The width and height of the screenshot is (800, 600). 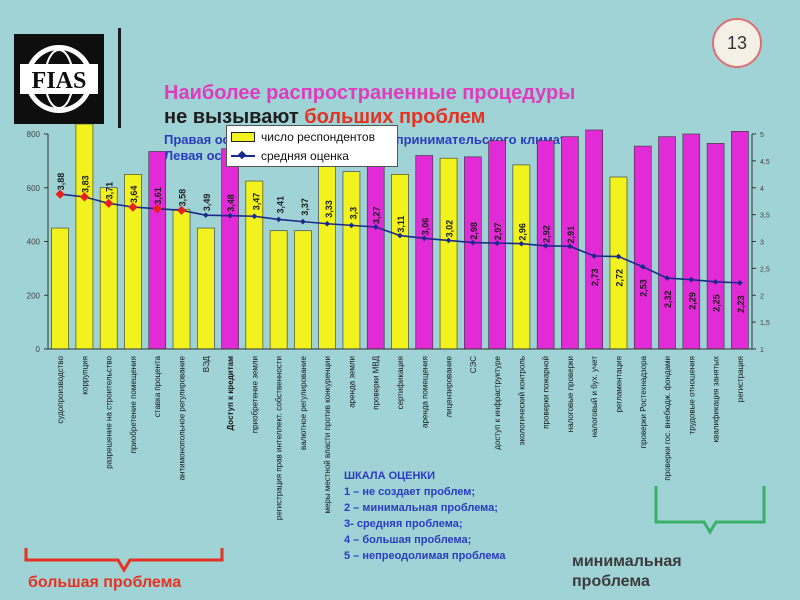 What do you see at coordinates (61, 182) in the screenshot?
I see `value-label-1: 3,88` at bounding box center [61, 182].